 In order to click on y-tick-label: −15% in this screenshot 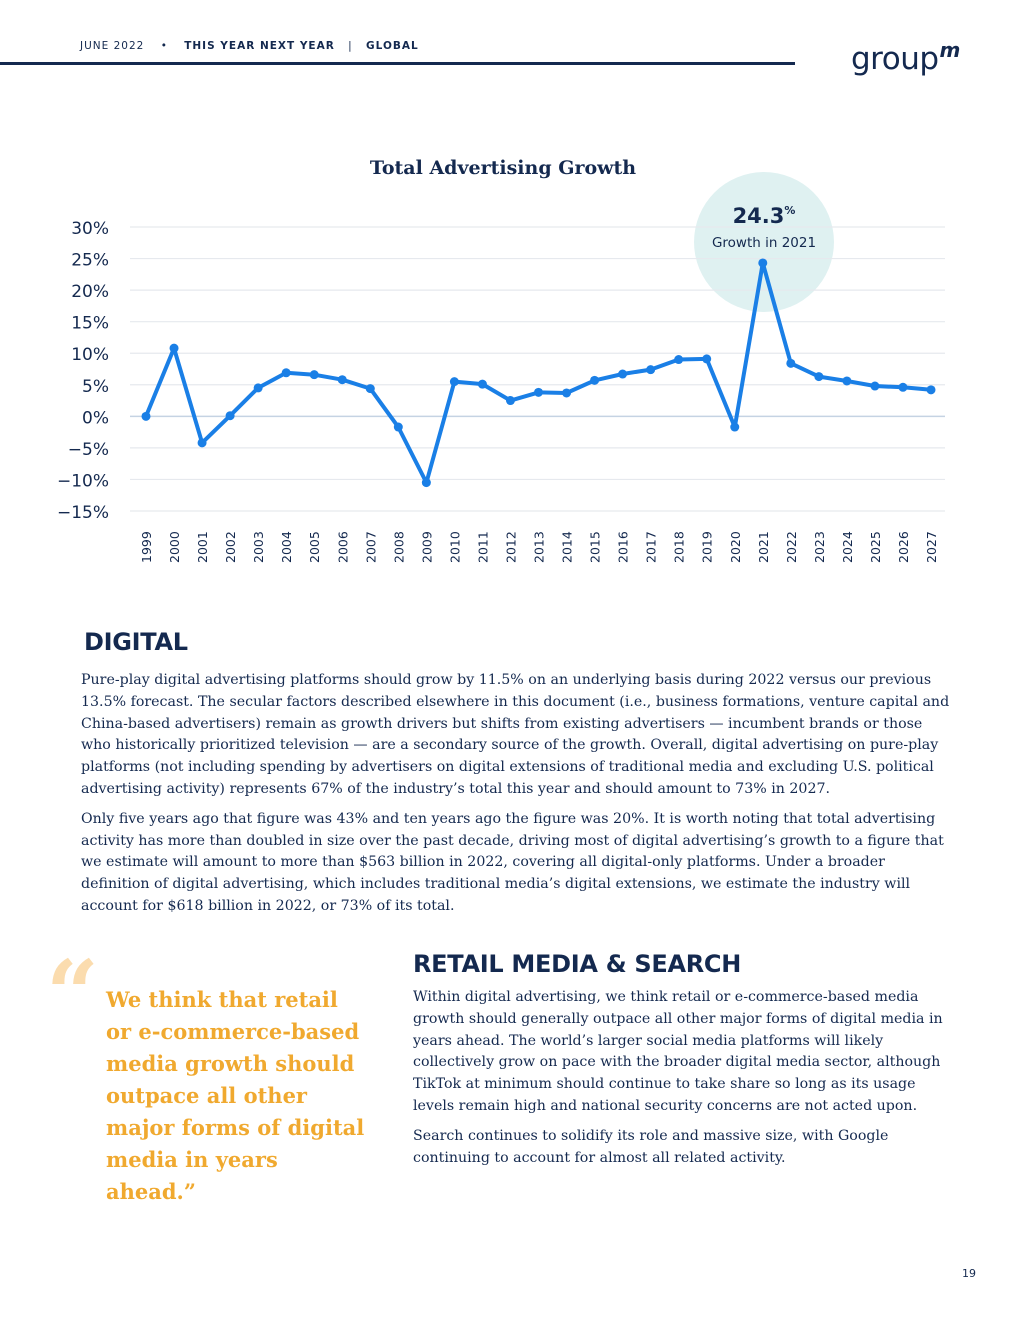, I will do `click(83, 513)`.